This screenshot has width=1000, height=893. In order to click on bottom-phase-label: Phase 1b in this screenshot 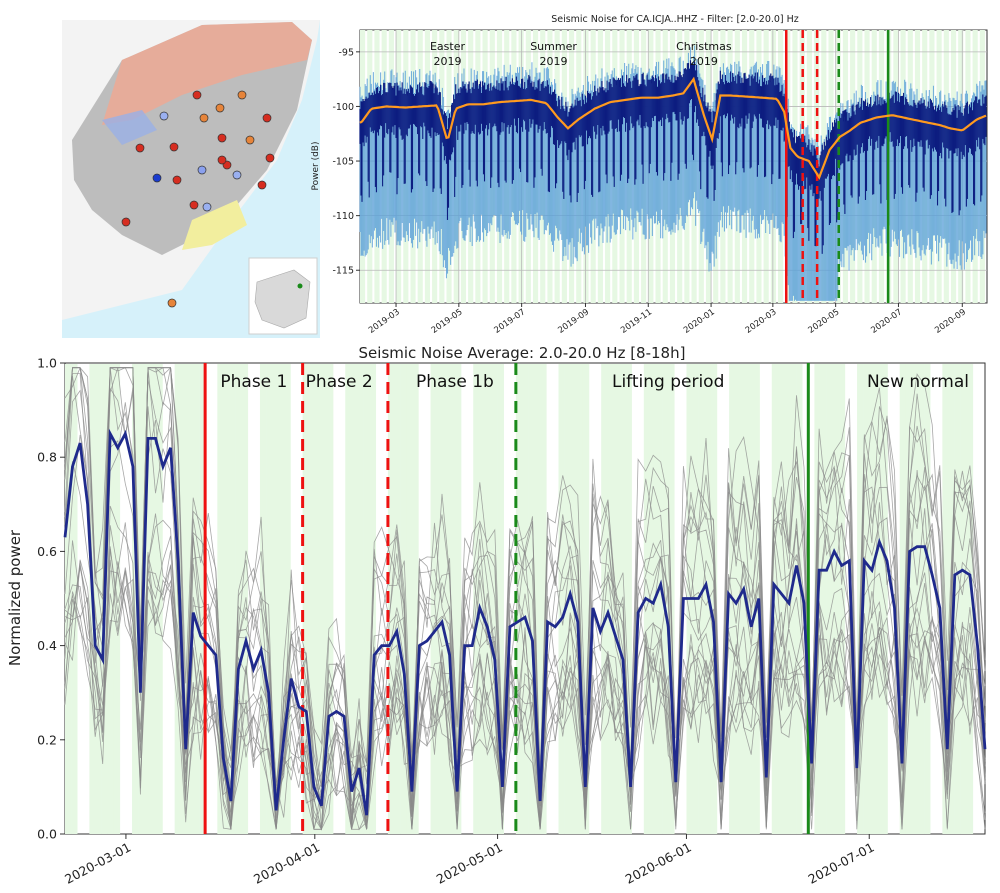, I will do `click(455, 382)`.